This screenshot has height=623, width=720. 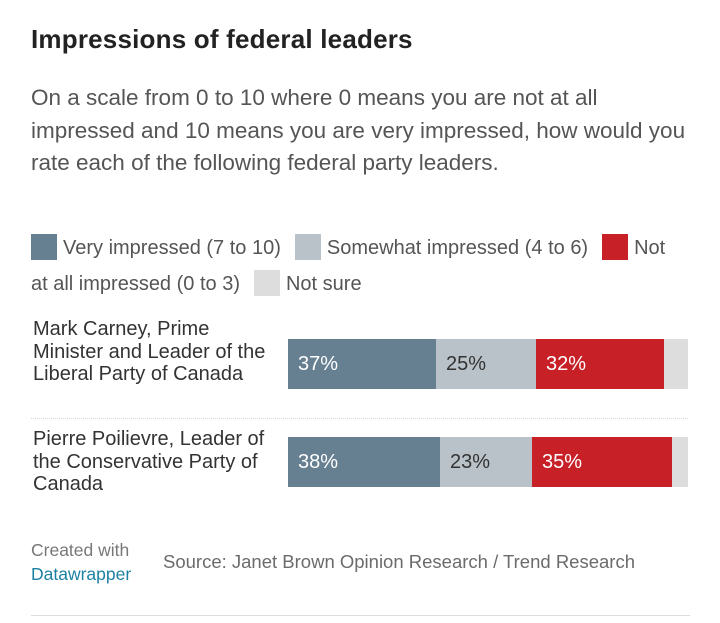 I want to click on datawrapper-link: Datawrapper, so click(x=81, y=574).